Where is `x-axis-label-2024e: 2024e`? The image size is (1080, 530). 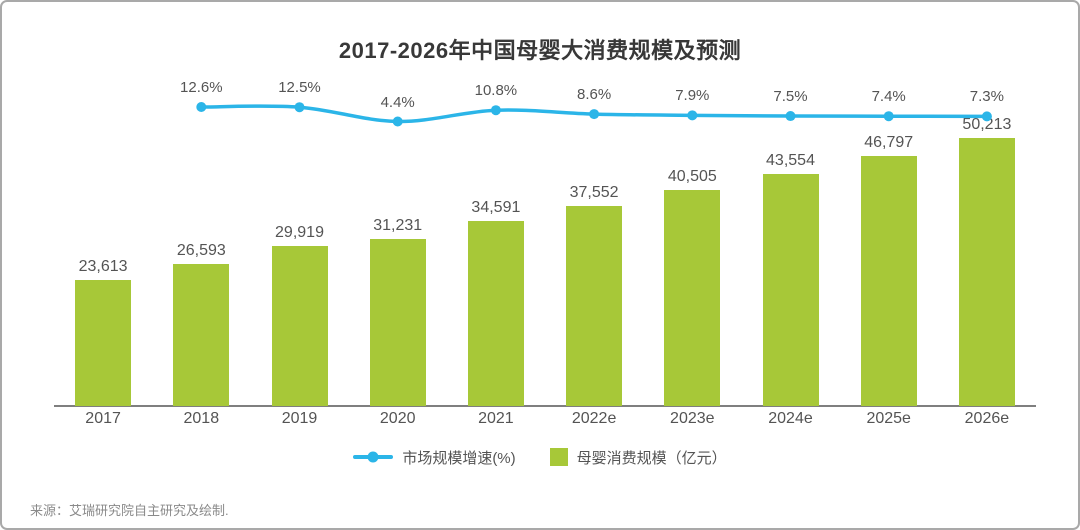
x-axis-label-2024e: 2024e is located at coordinates (790, 418).